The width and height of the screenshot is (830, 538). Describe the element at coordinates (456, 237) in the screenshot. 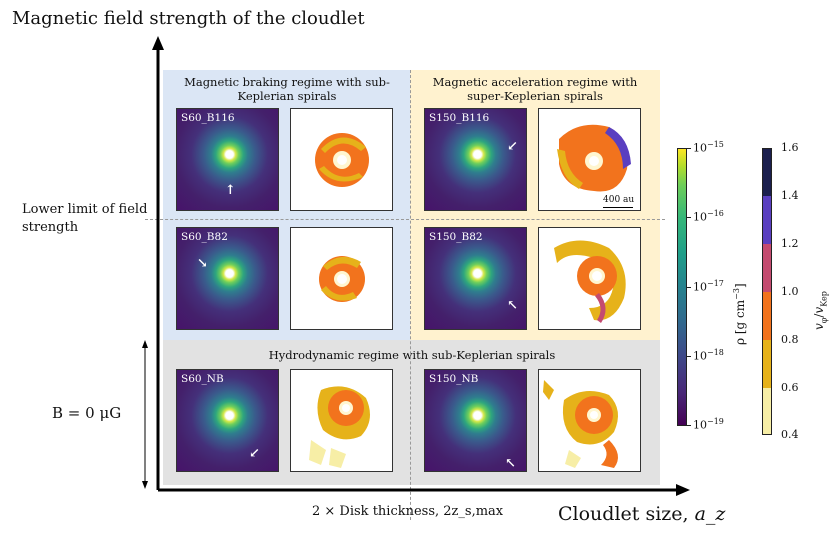

I see `panel-label: S150_B82` at that location.